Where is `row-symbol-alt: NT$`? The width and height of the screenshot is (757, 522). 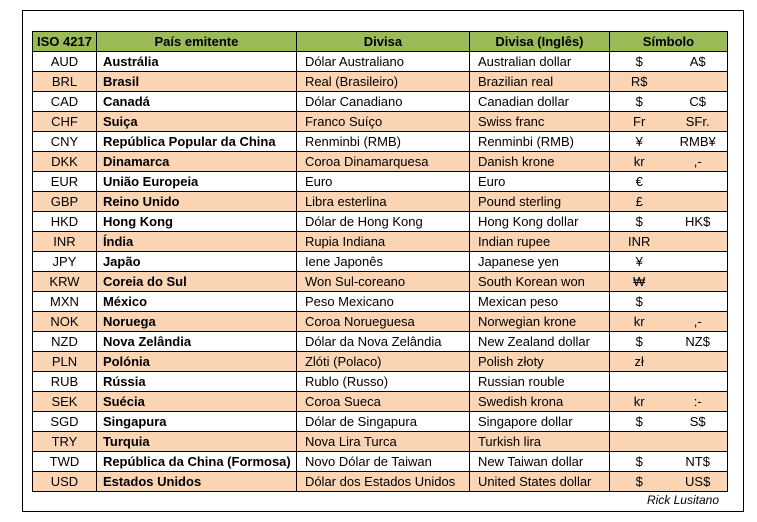 row-symbol-alt: NT$ is located at coordinates (698, 461).